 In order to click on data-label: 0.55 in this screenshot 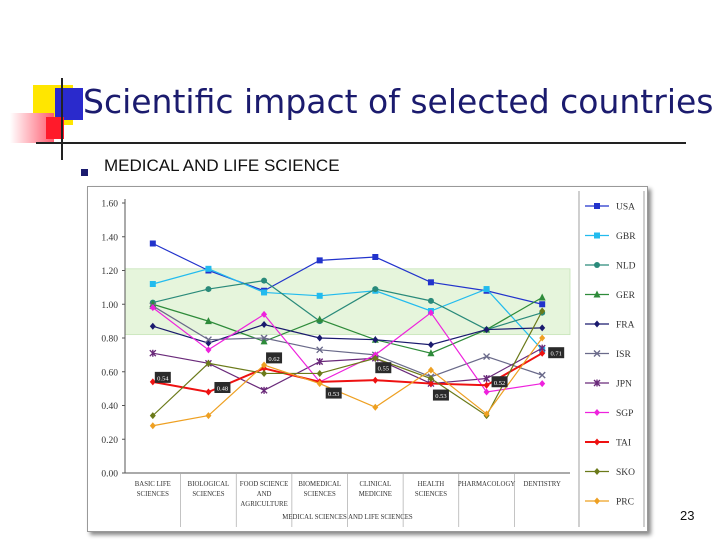, I will do `click(383, 369)`.